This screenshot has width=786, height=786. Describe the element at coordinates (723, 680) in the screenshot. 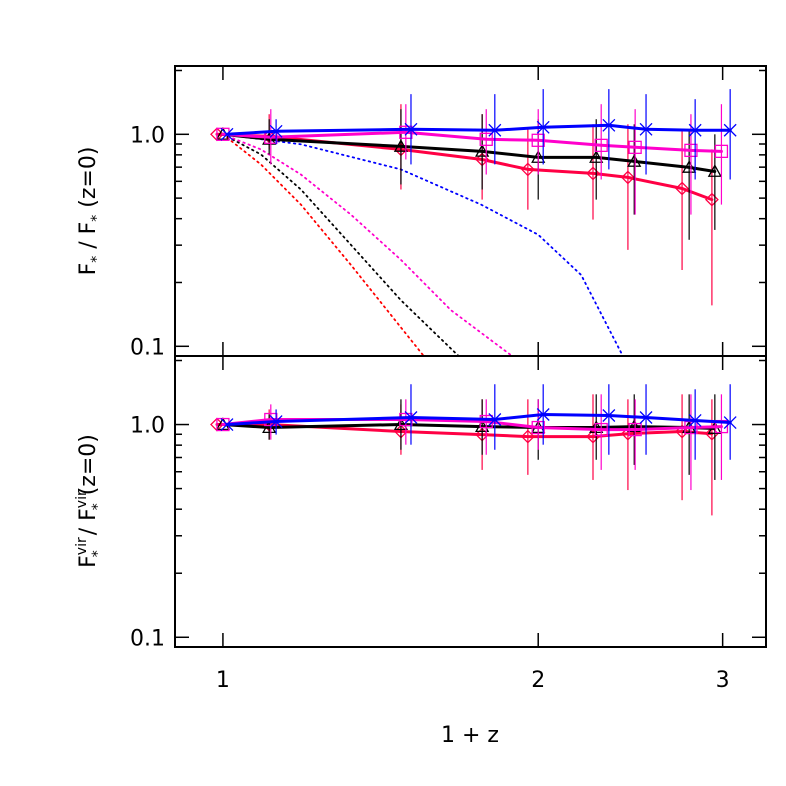

I see `x-tick-label: 3` at that location.